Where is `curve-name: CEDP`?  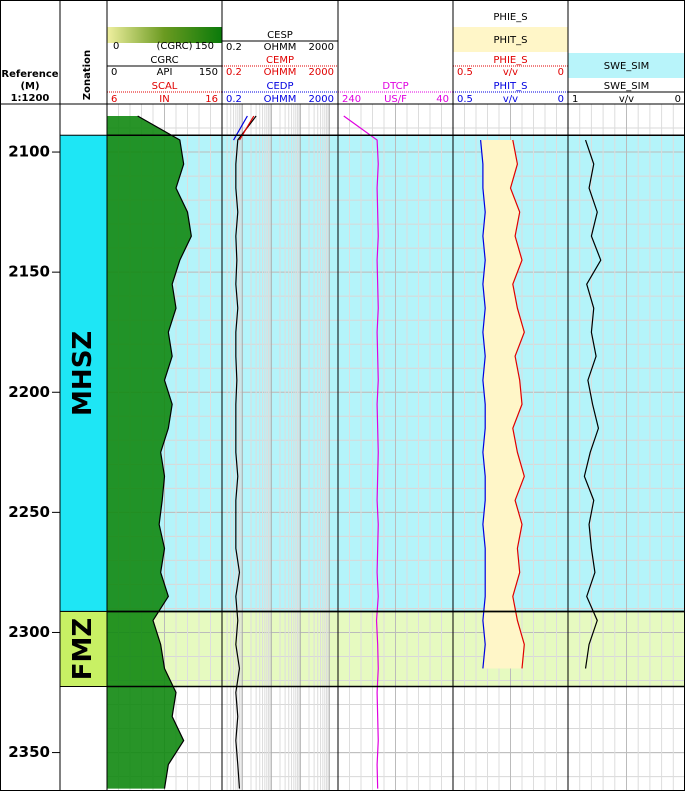
curve-name: CEDP is located at coordinates (279, 86).